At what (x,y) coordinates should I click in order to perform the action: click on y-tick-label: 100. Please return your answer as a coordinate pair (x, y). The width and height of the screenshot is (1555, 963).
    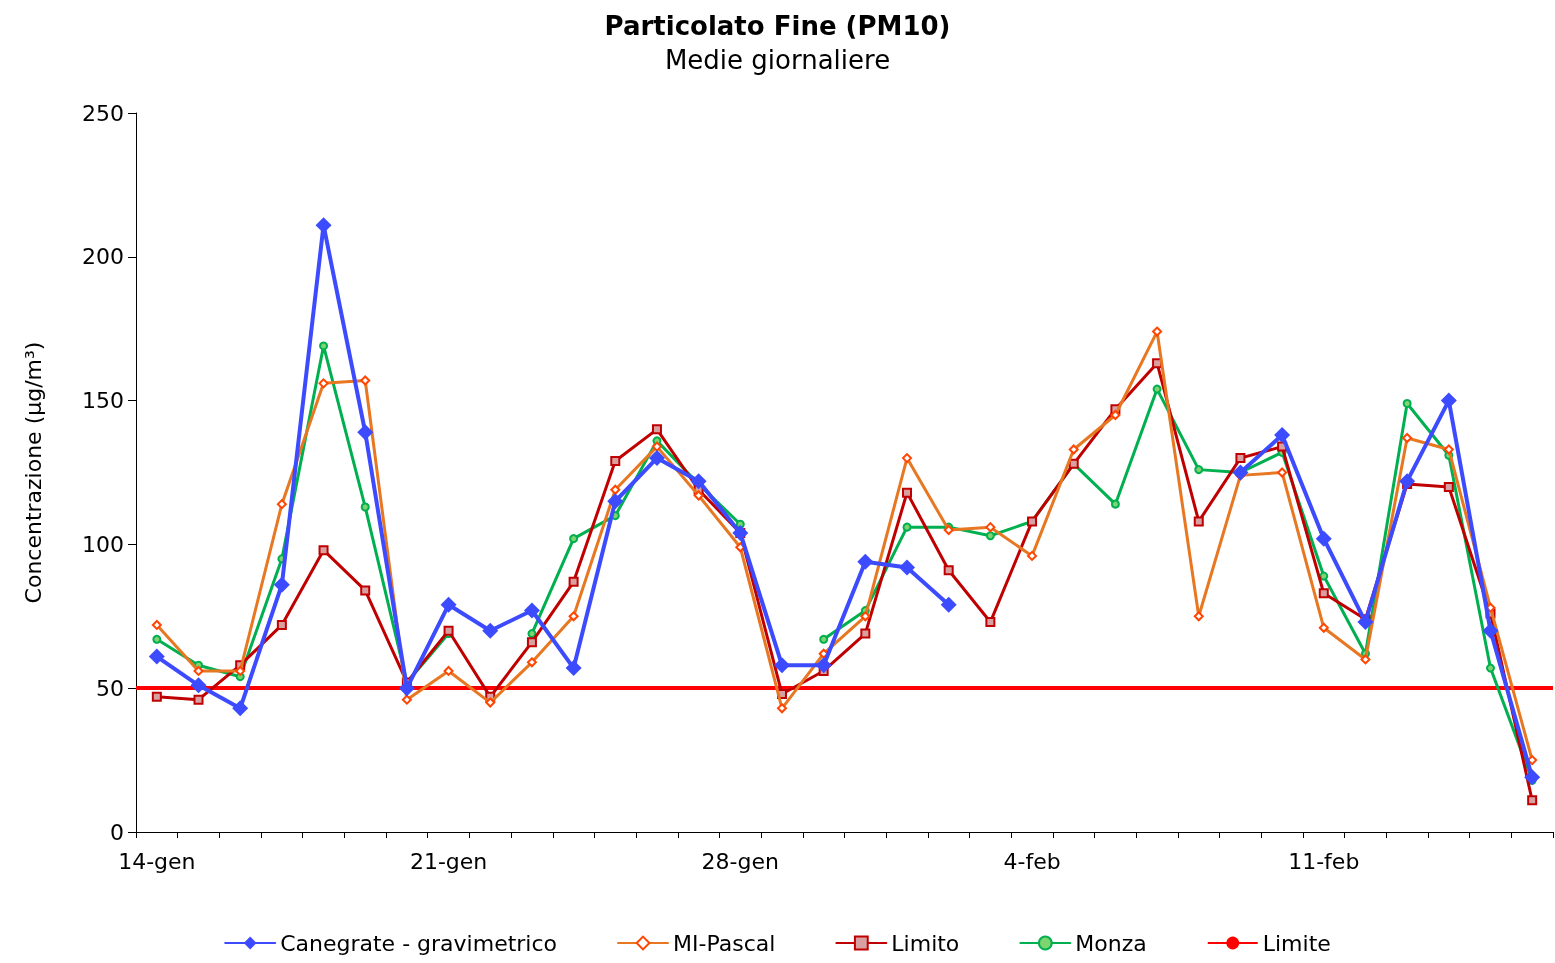
    Looking at the image, I should click on (103, 544).